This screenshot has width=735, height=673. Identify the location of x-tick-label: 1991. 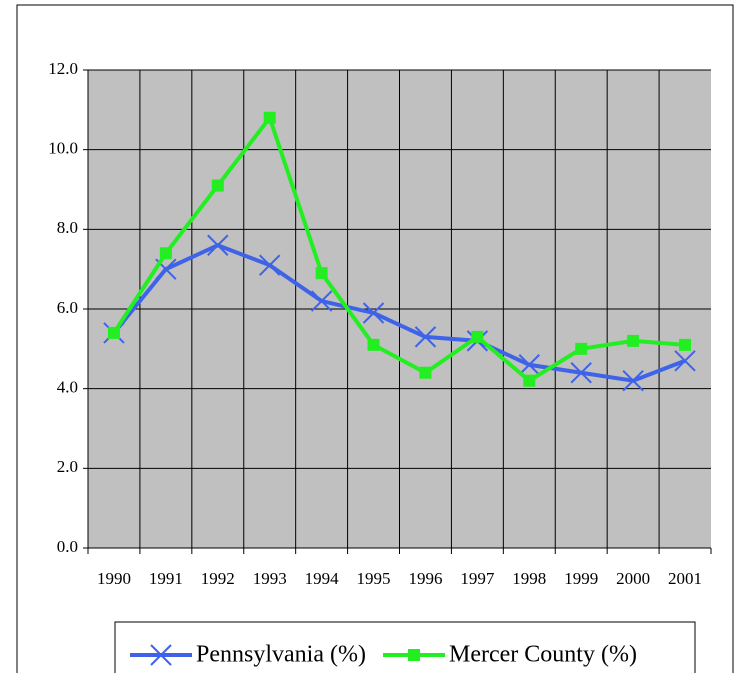
(166, 578).